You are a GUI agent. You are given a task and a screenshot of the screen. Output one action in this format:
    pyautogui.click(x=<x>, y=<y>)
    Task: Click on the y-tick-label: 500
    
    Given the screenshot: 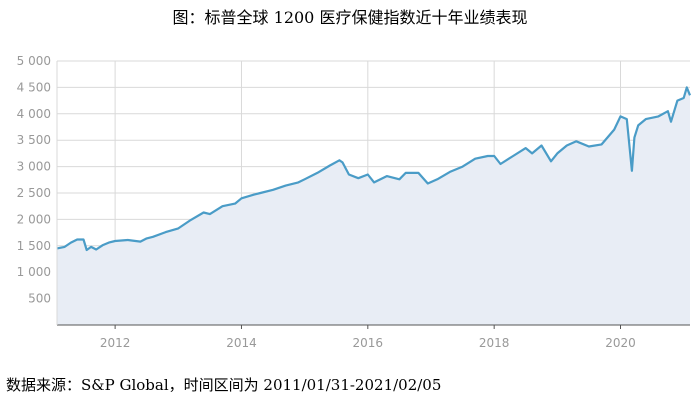 What is the action you would take?
    pyautogui.click(x=39, y=299)
    